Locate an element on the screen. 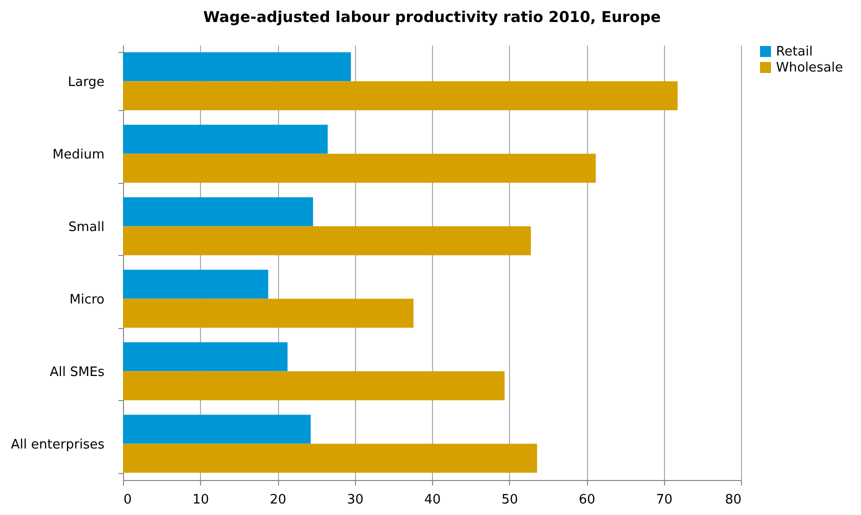 This screenshot has width=861, height=515. x-tick-label: 80 is located at coordinates (733, 500).